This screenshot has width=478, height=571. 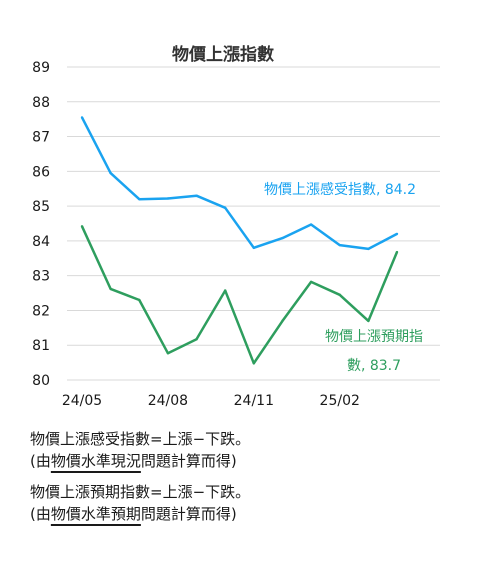 I want to click on y-tick-label: 81, so click(x=41, y=346).